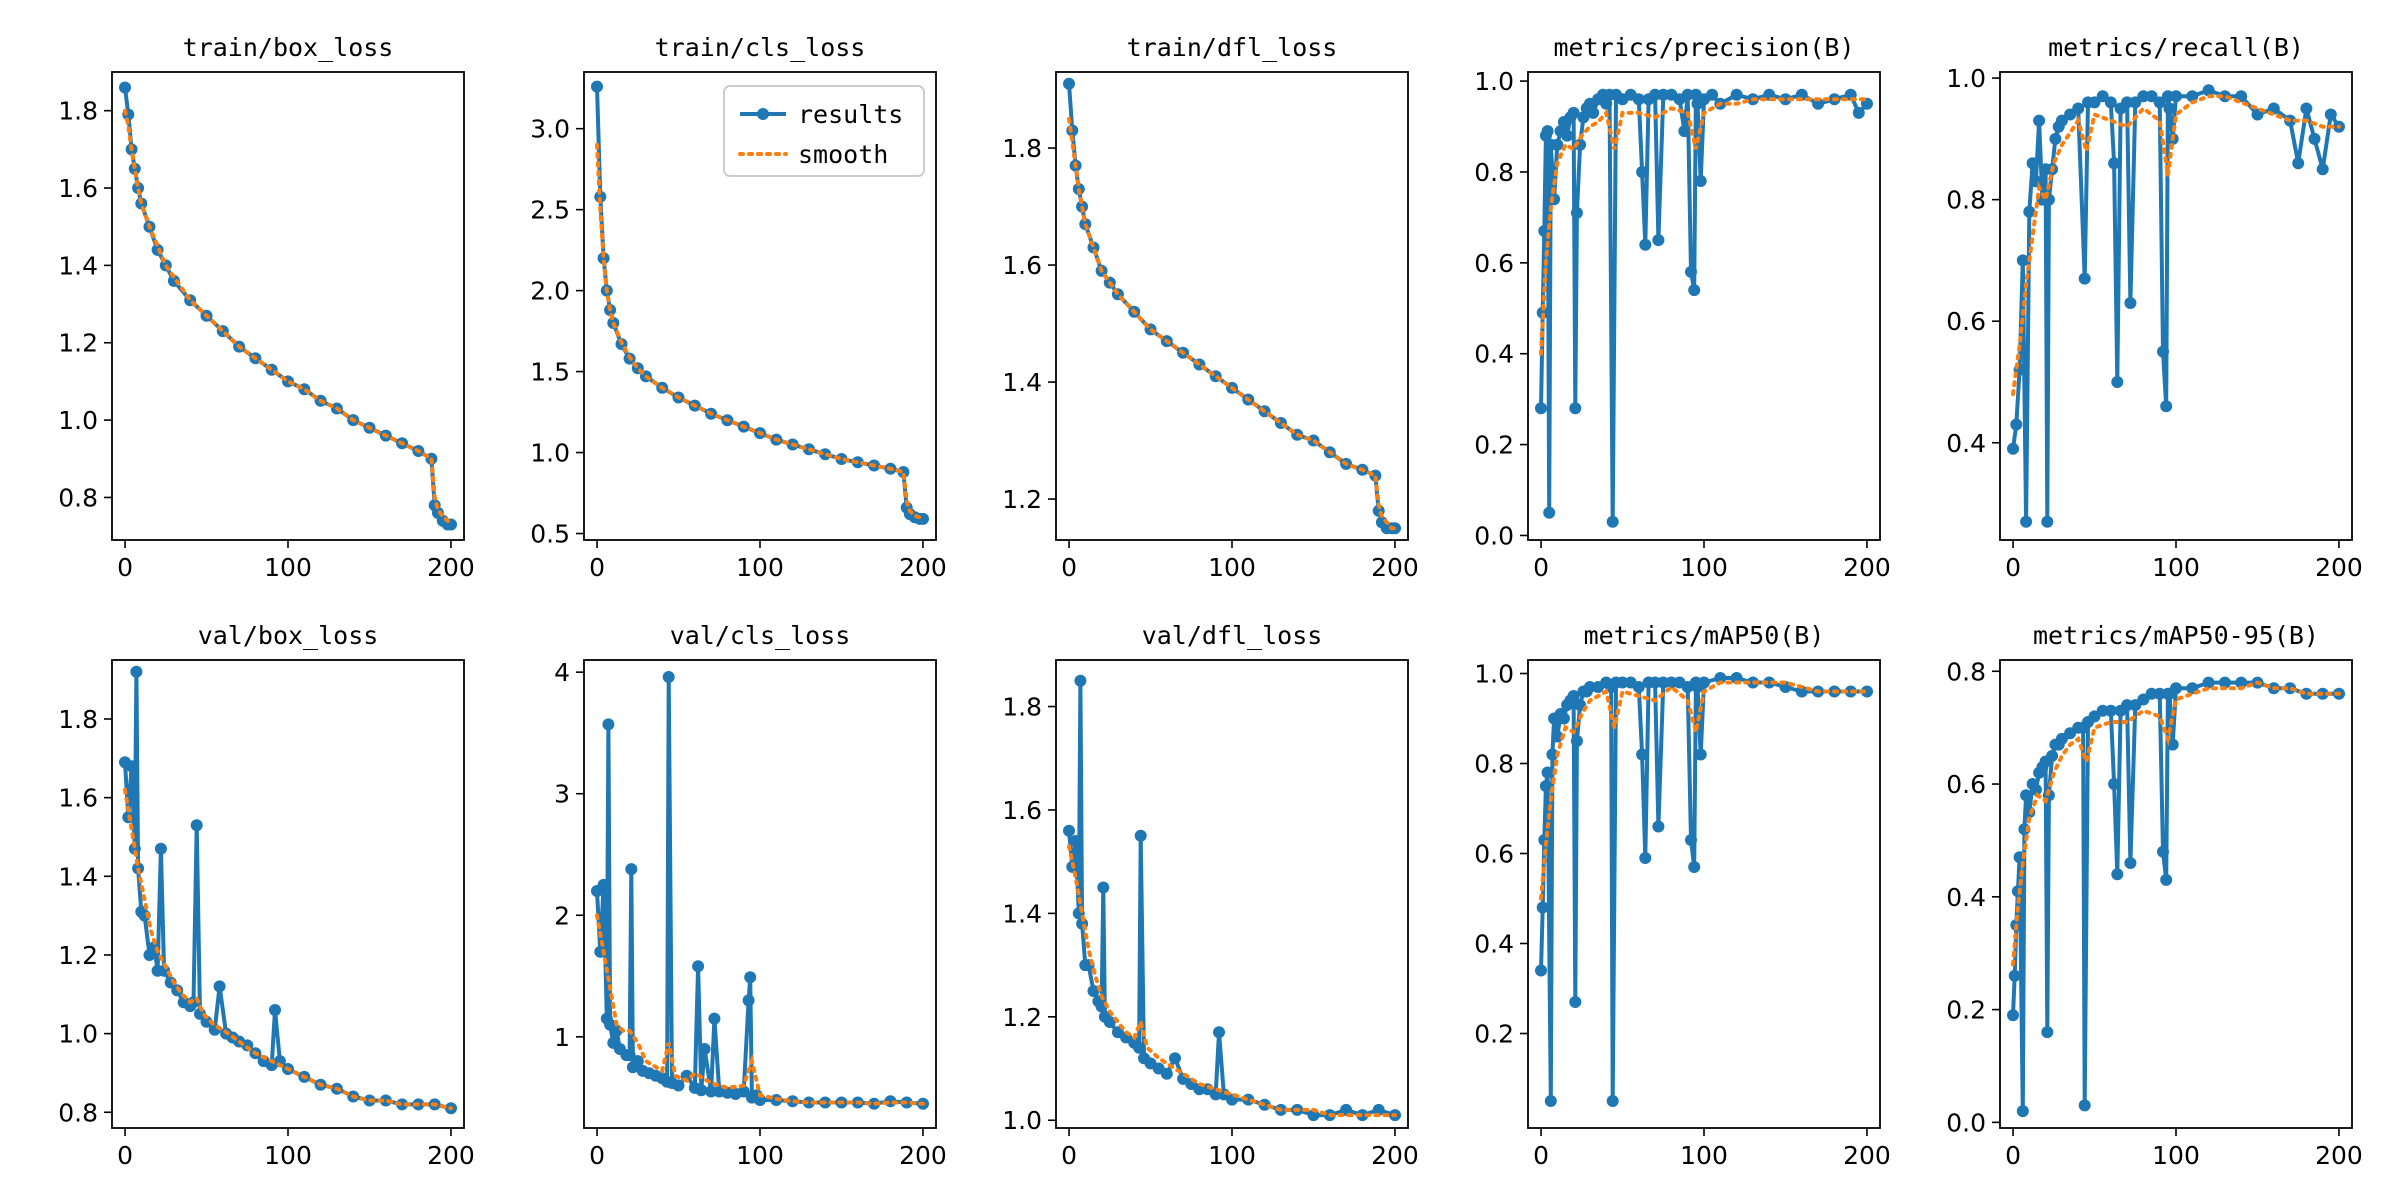 Image resolution: width=2400 pixels, height=1200 pixels. What do you see at coordinates (760, 47) in the screenshot?
I see `subplot-title: train/cls_loss` at bounding box center [760, 47].